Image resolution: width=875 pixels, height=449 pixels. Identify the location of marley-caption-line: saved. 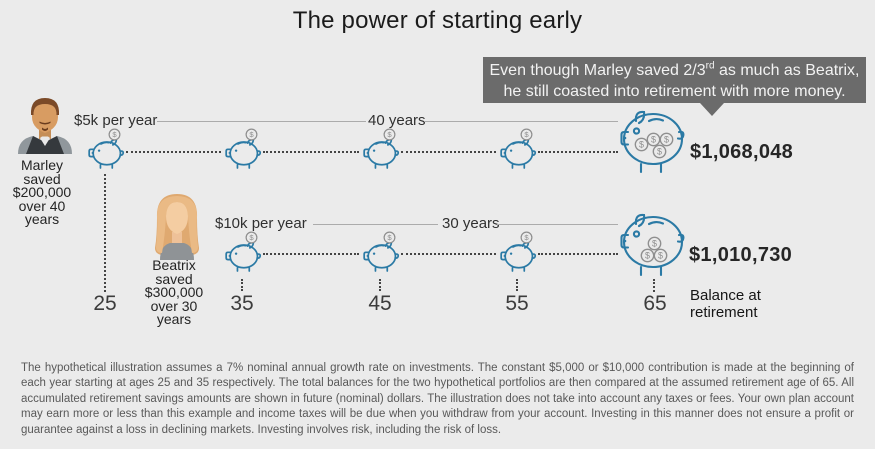
(42, 178).